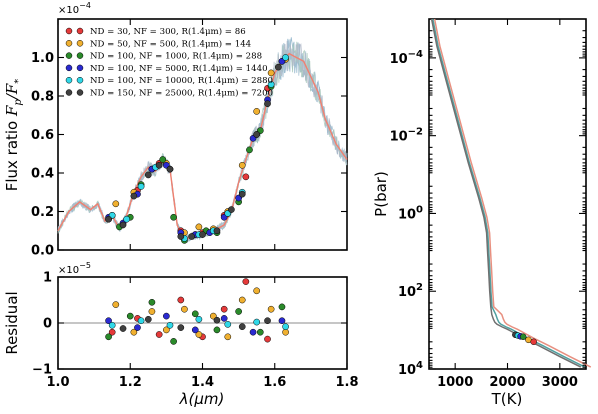 Image resolution: width=598 pixels, height=414 pixels. I want to click on legend-entry-label: ND = 150, NF = 25000, R(1.4μm) = 7200, so click(181, 93).